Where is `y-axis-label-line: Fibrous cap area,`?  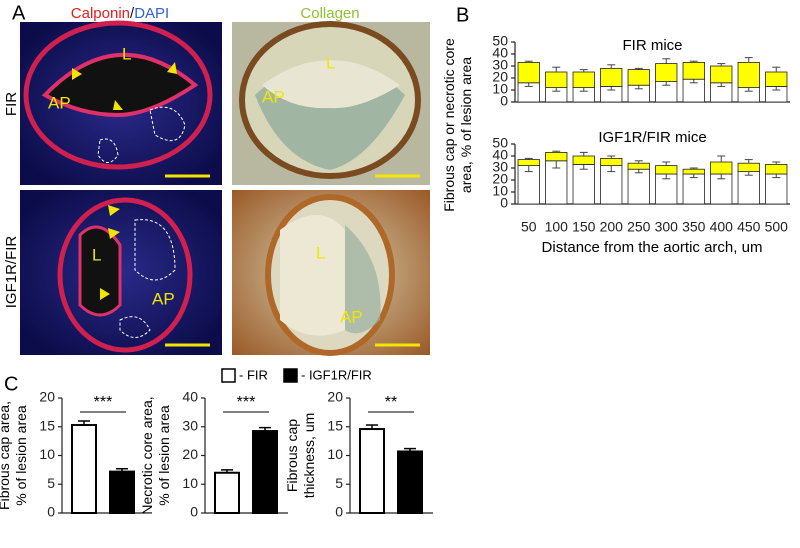 y-axis-label-line: Fibrous cap area, is located at coordinates (6, 455).